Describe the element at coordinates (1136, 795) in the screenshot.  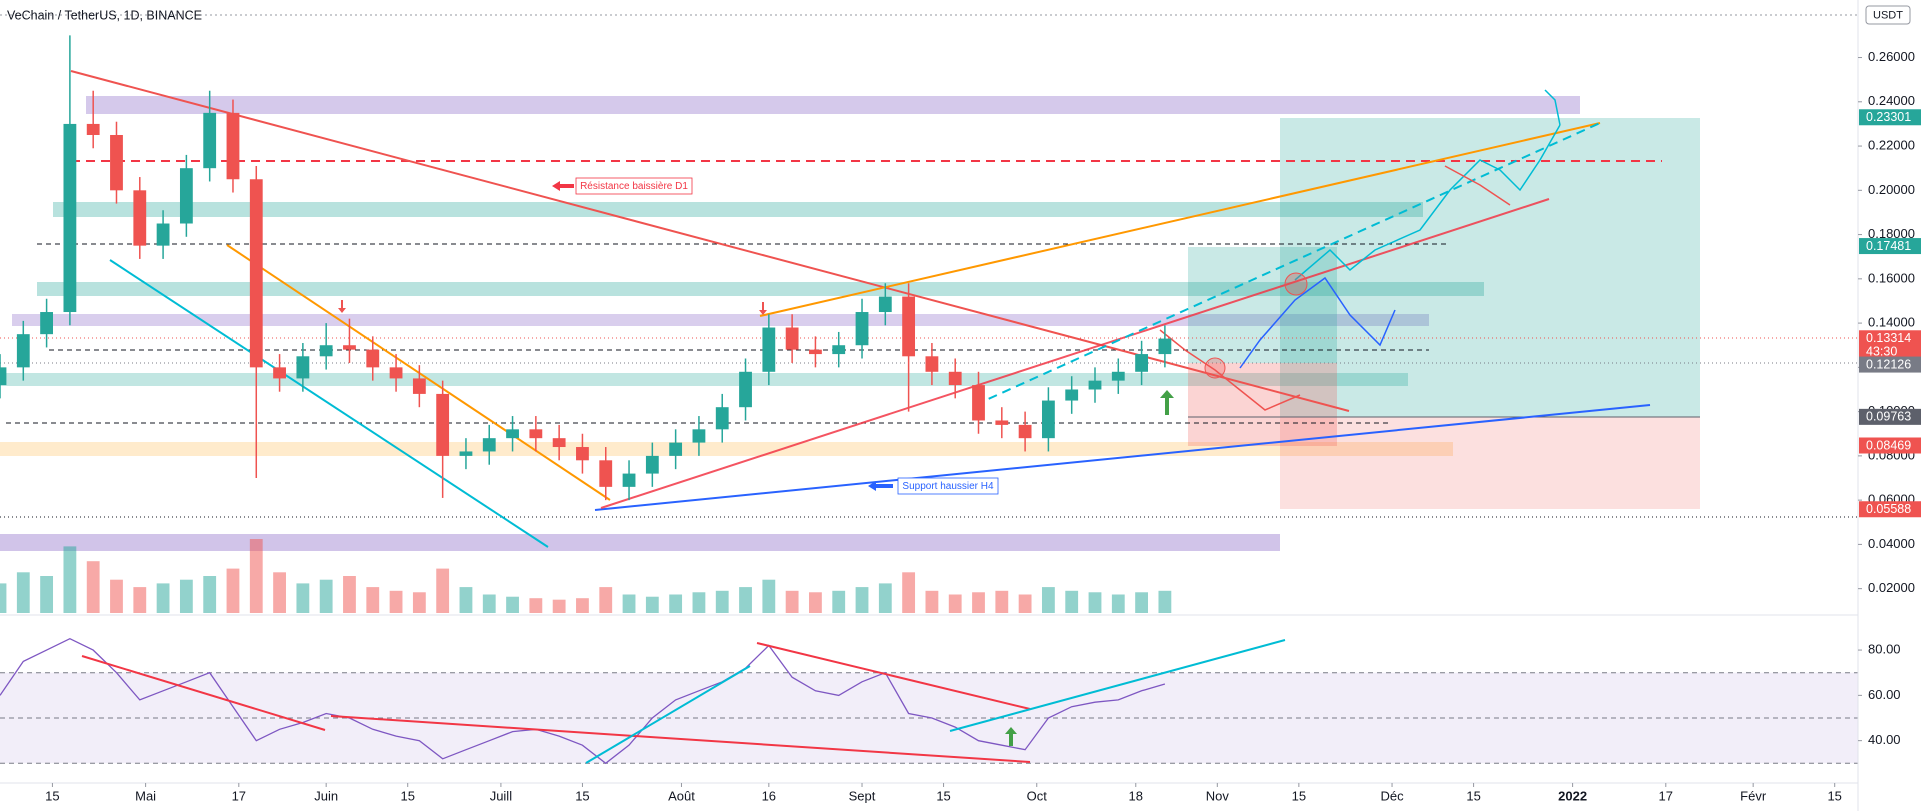
I see `x-tick-label: 18` at that location.